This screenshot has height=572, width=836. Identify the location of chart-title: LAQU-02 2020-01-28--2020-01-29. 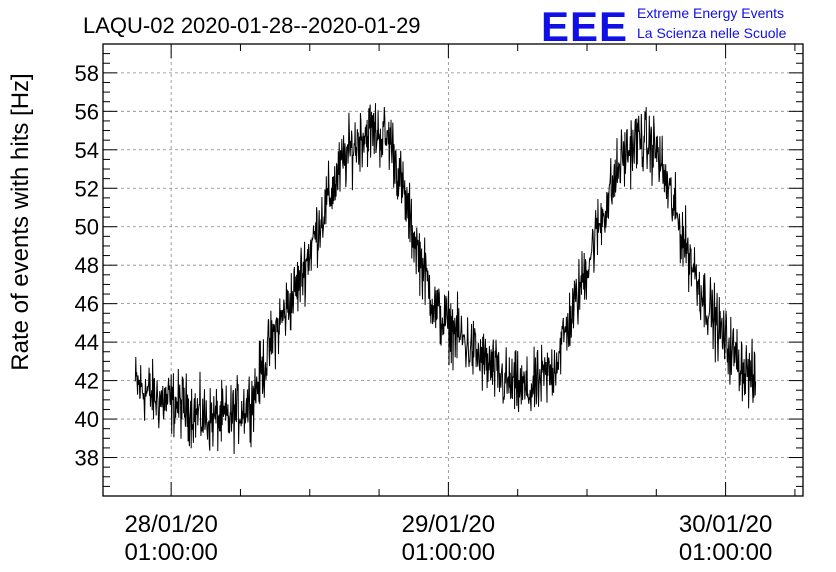
(252, 25).